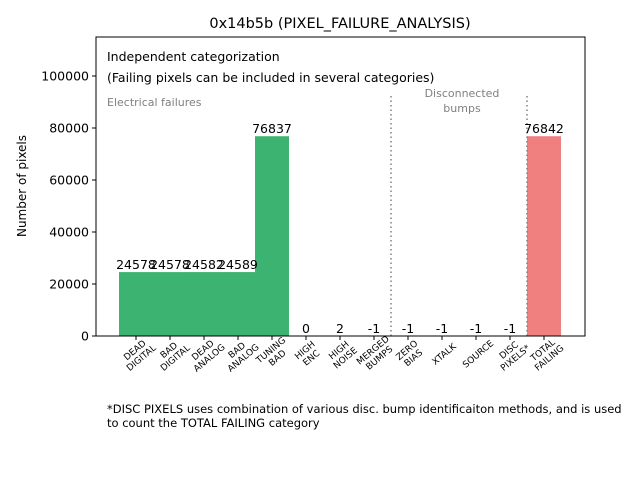 This screenshot has width=640, height=480. Describe the element at coordinates (207, 355) in the screenshot. I see `x-tick-label-dead-analog: DEADANALOG` at that location.